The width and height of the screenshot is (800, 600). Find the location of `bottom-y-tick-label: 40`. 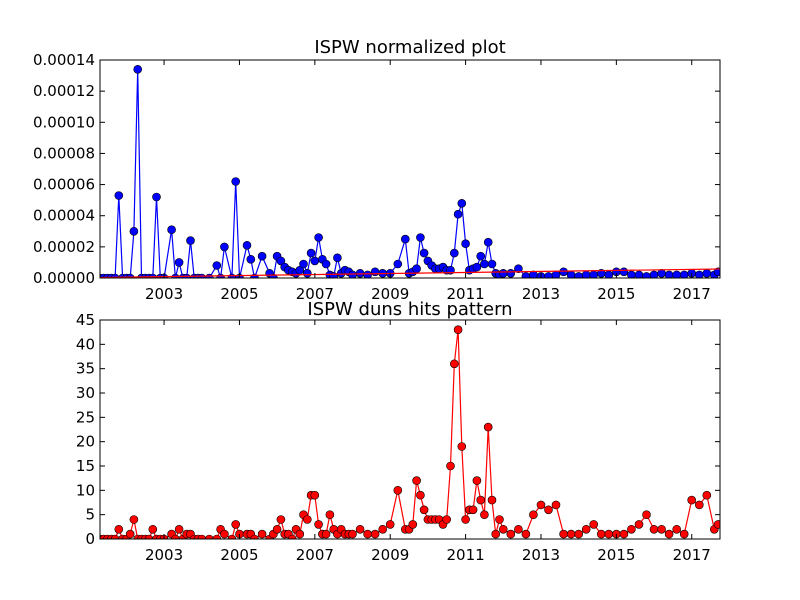

bottom-y-tick-label: 40 is located at coordinates (85, 344).